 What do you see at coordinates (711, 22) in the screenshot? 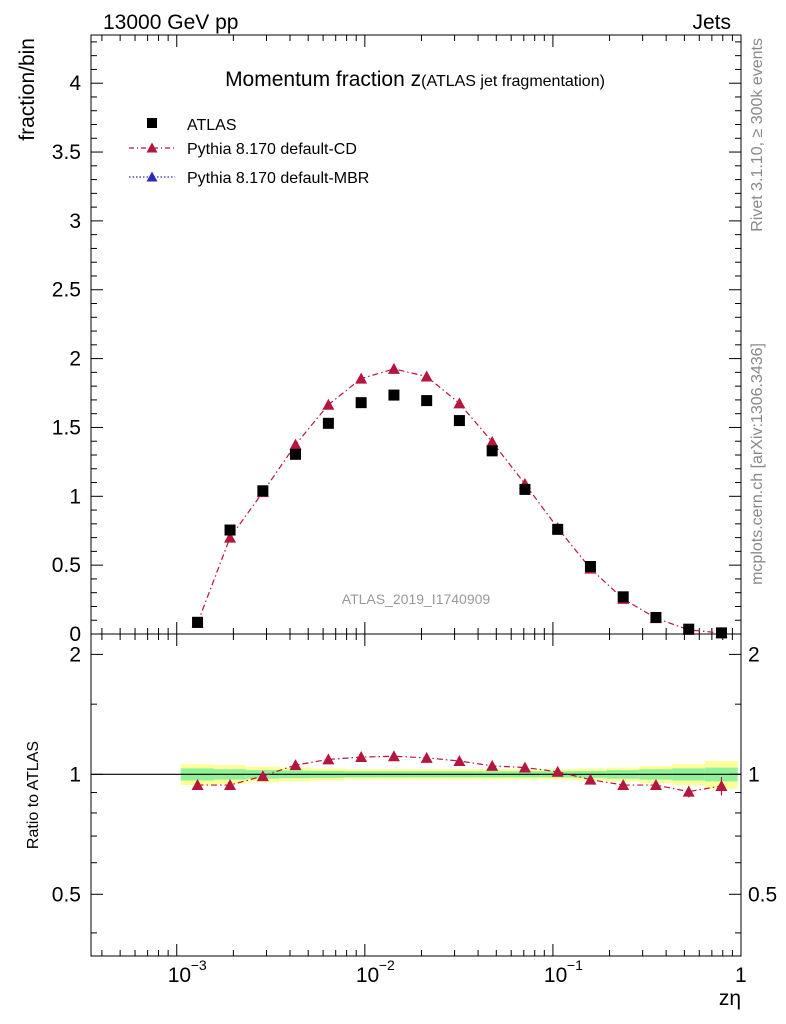
I see `header-right: Jets` at bounding box center [711, 22].